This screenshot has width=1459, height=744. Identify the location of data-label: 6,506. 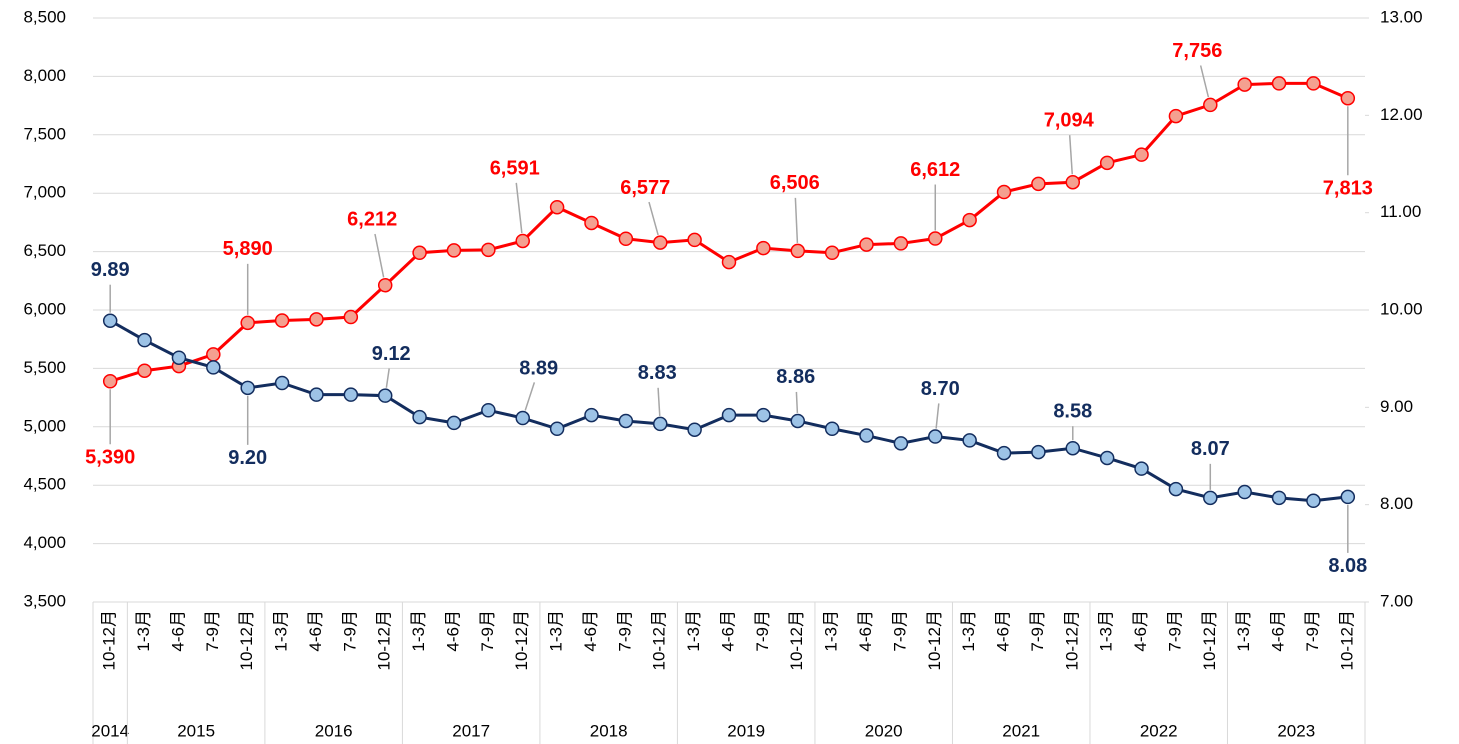
(795, 183).